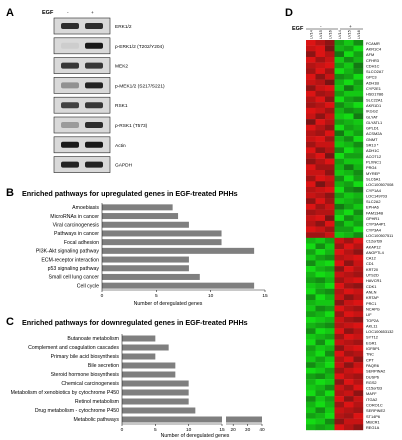 The width and height of the screenshot is (402, 440). Describe the element at coordinates (372, 365) in the screenshot. I see `gene-label: PAQR6` at that location.